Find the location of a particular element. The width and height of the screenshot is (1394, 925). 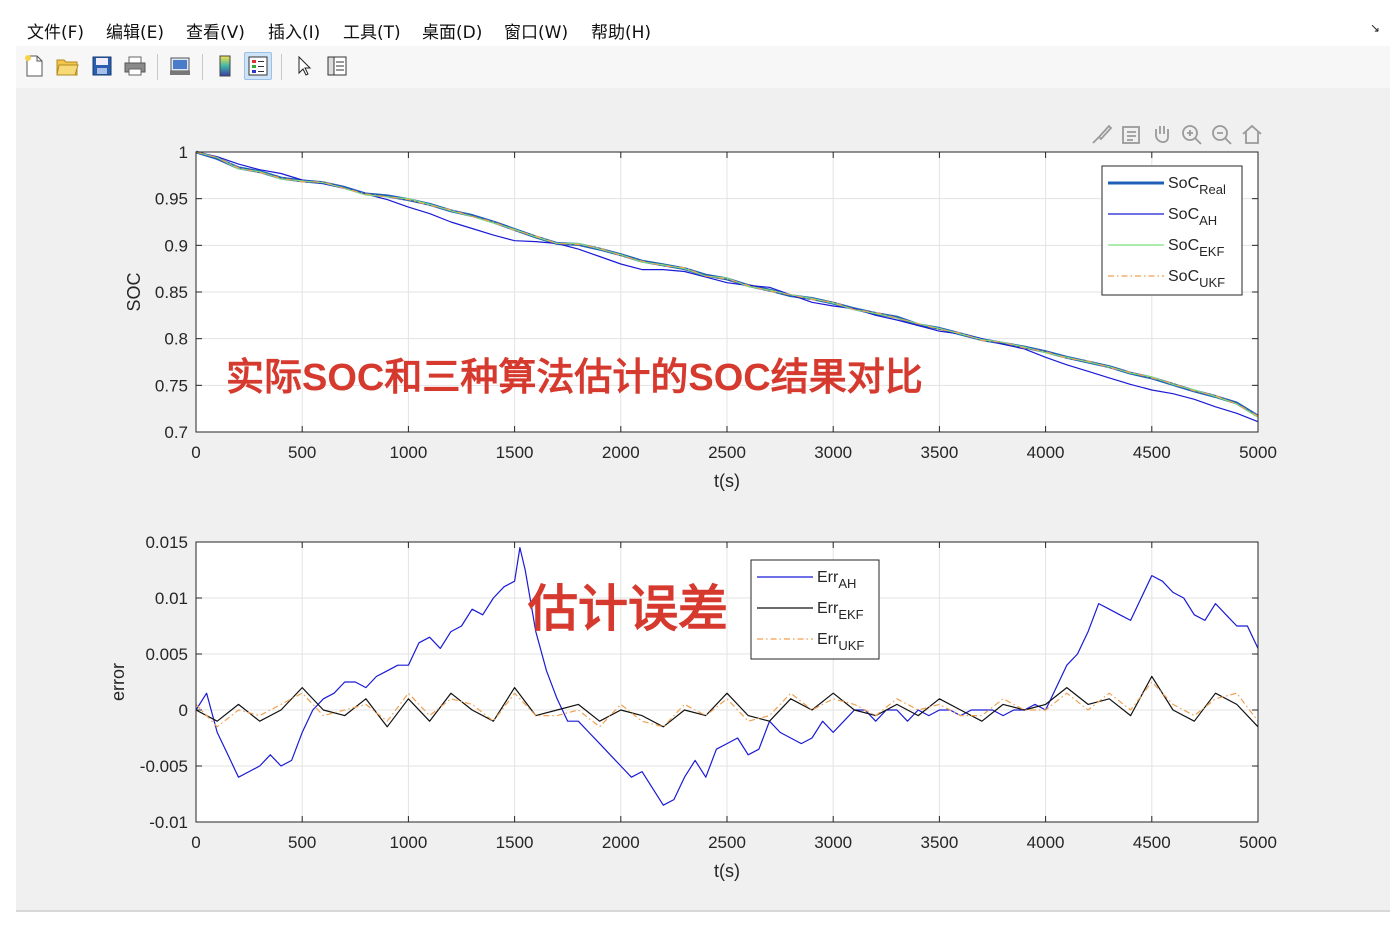

y-tick-label: 0.95 is located at coordinates (171, 199).